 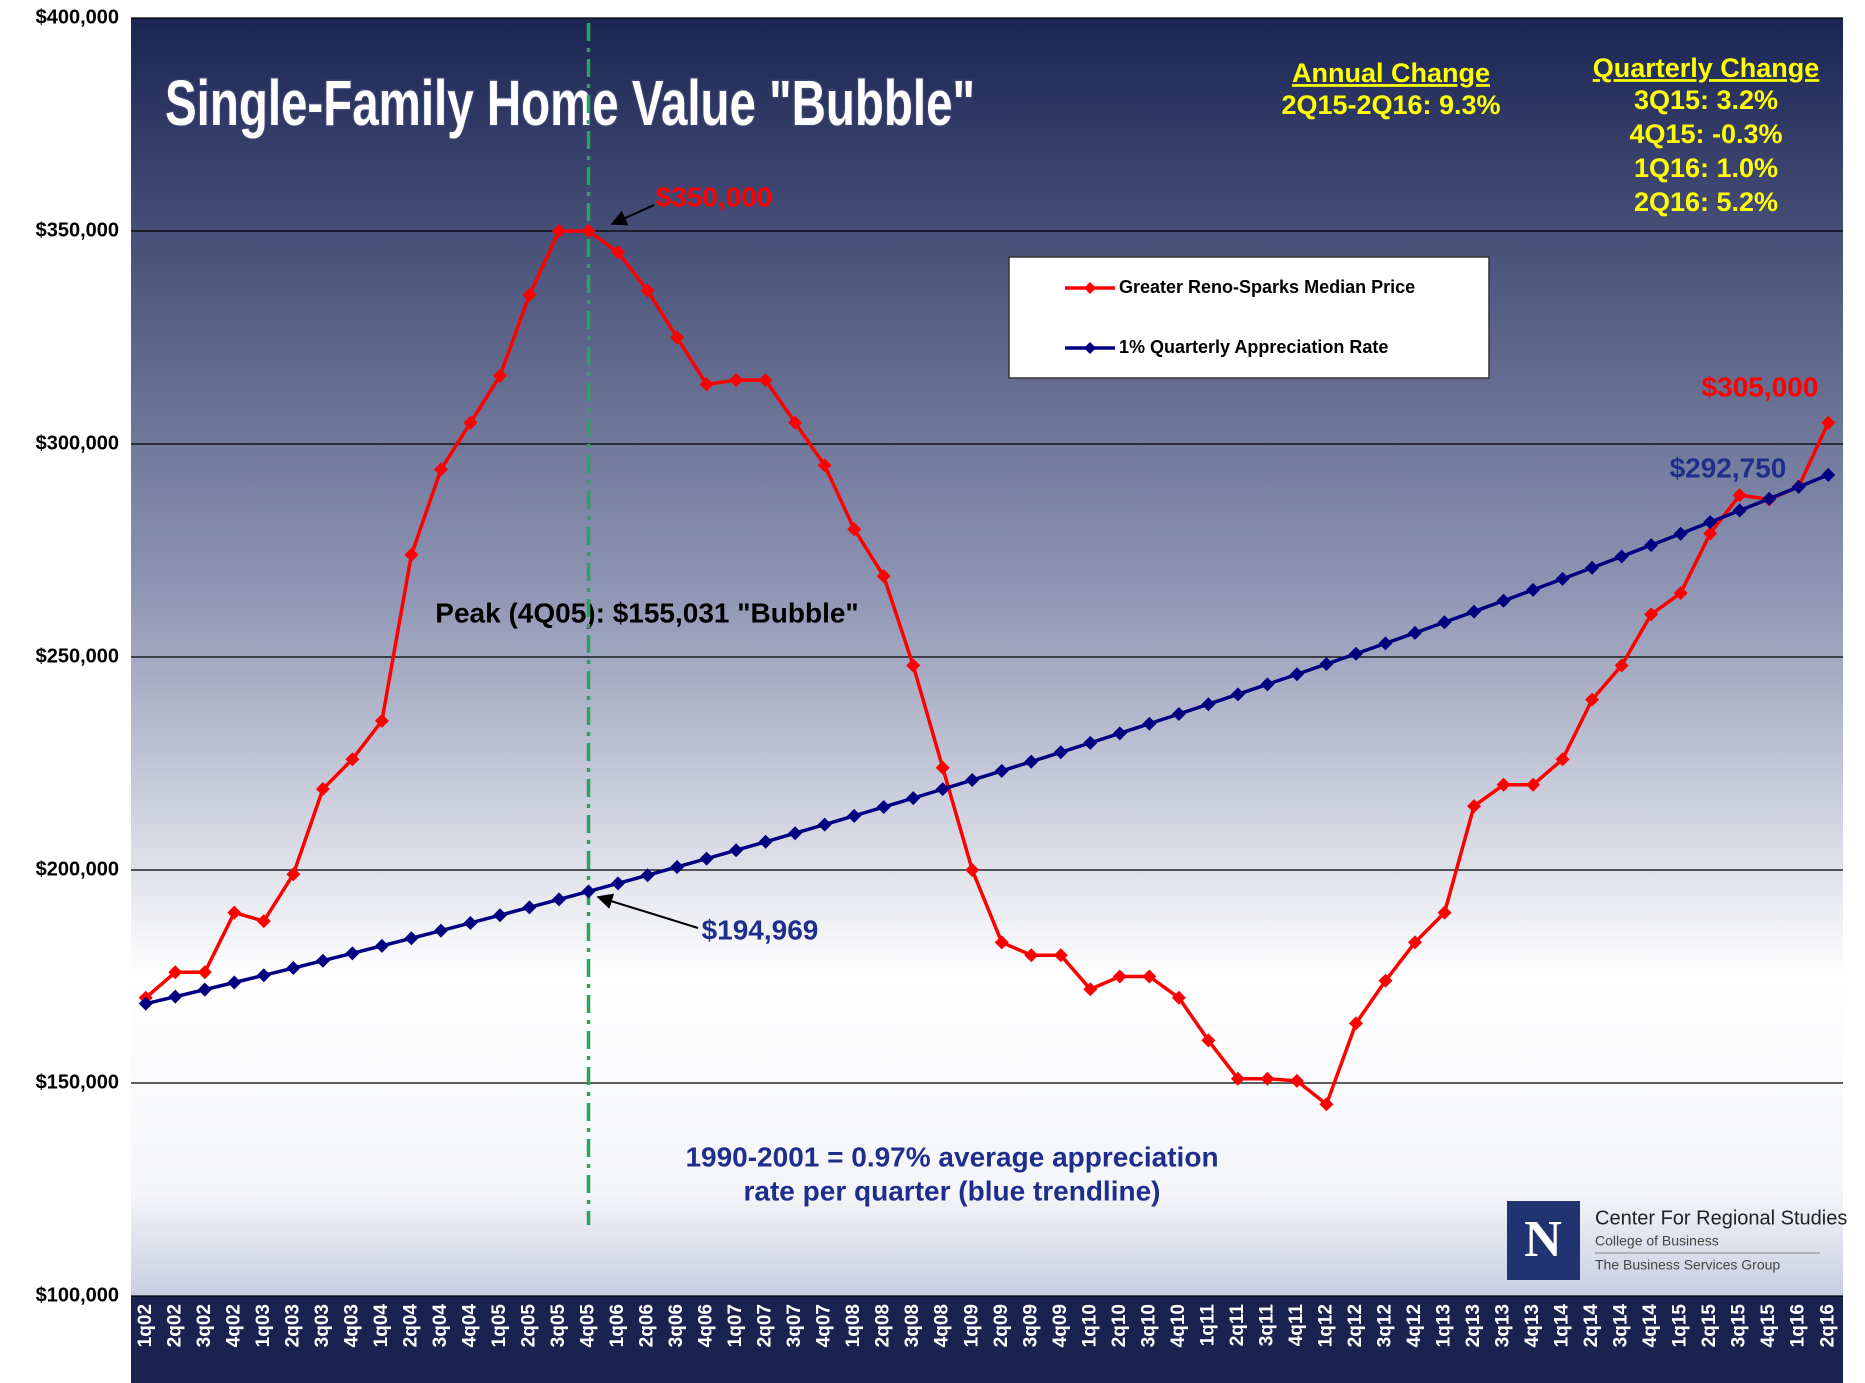 What do you see at coordinates (1739, 1326) in the screenshot?
I see `x-tick-label: 3q15` at bounding box center [1739, 1326].